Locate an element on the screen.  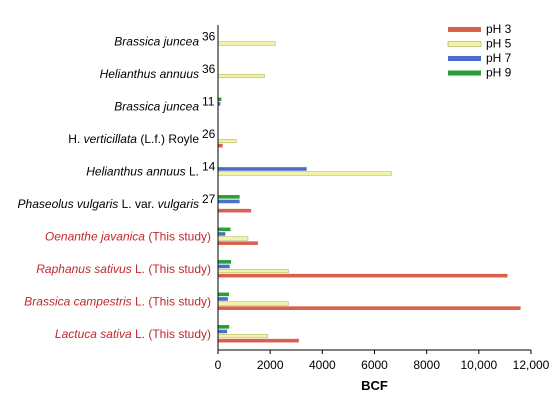
category-label-1: Helianthus annuus is located at coordinates (149, 74).